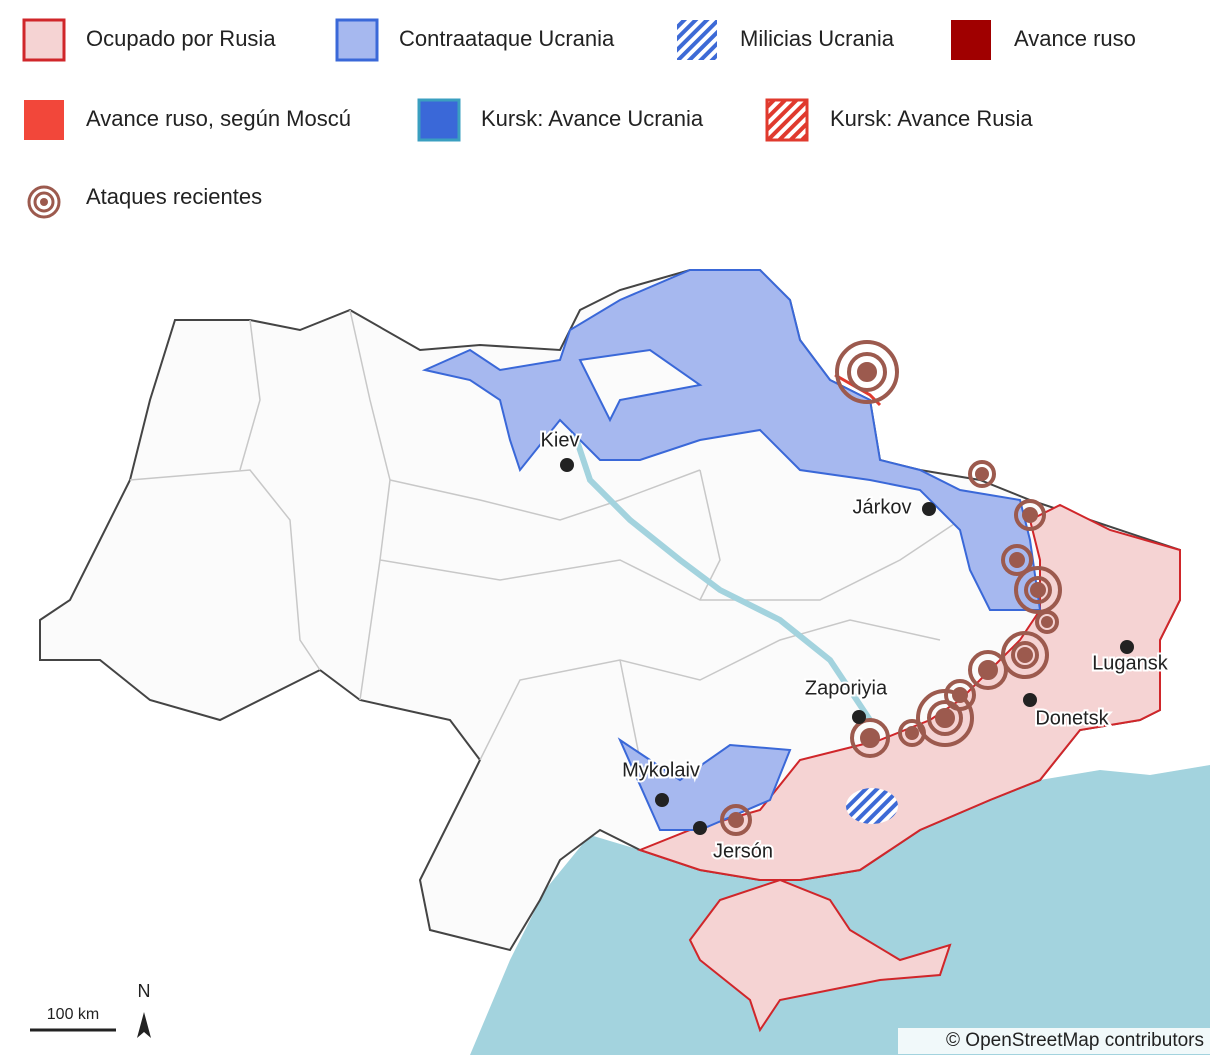 This screenshot has width=1220, height=1064. I want to click on north-label: N, so click(144, 991).